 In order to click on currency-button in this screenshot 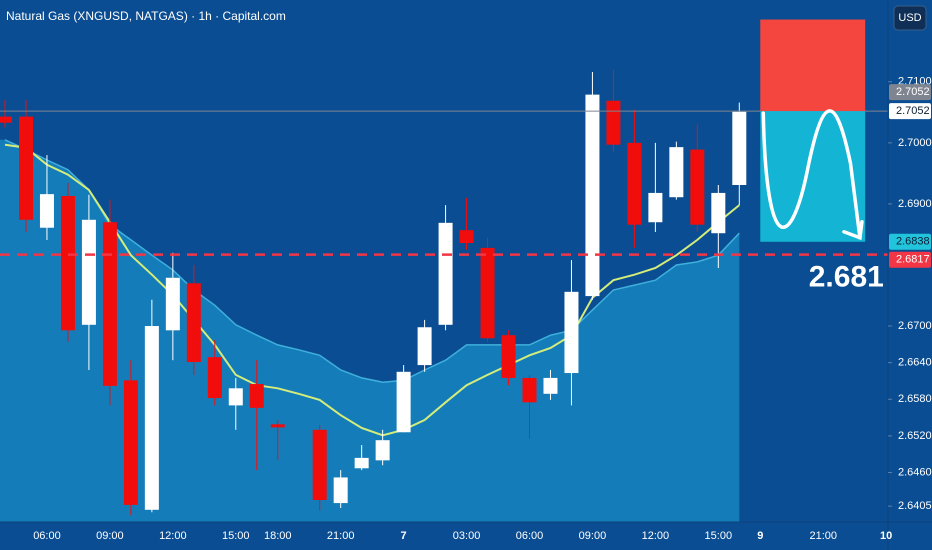, I will do `click(910, 18)`.